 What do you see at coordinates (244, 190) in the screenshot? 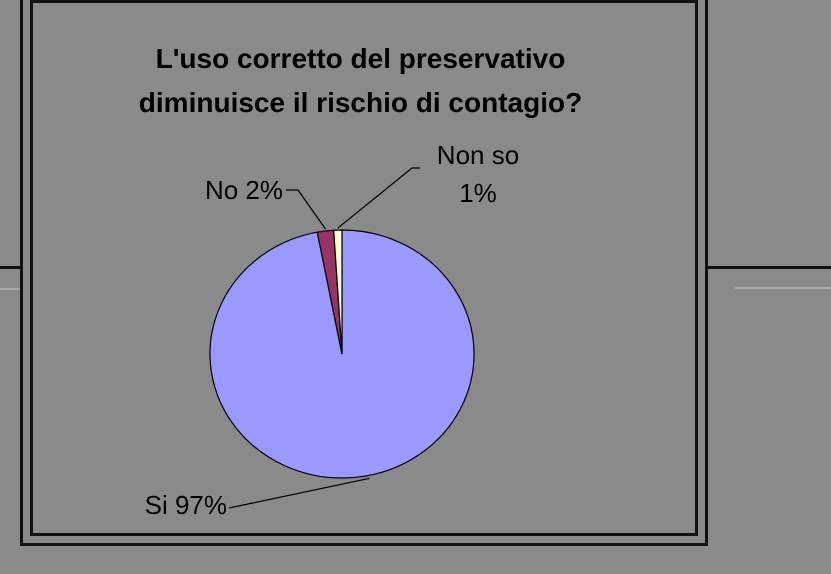
I see `pie-label-no: No 2%` at bounding box center [244, 190].